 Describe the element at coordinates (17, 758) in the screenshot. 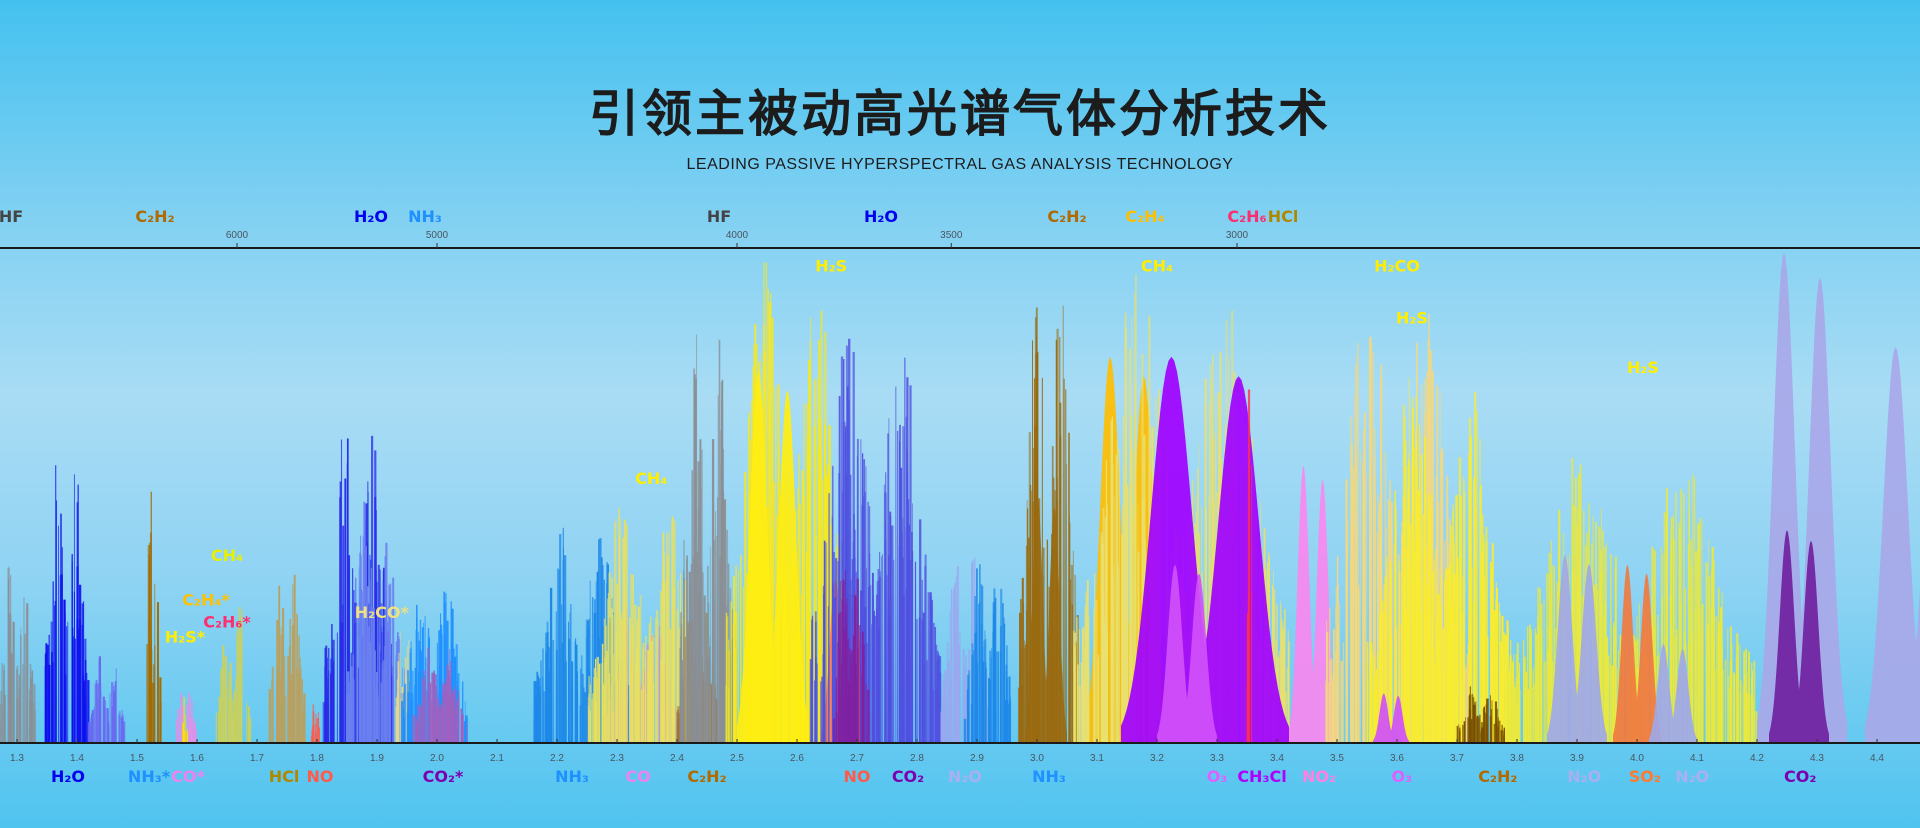

I see `bottom-tick-label: 1.3` at that location.